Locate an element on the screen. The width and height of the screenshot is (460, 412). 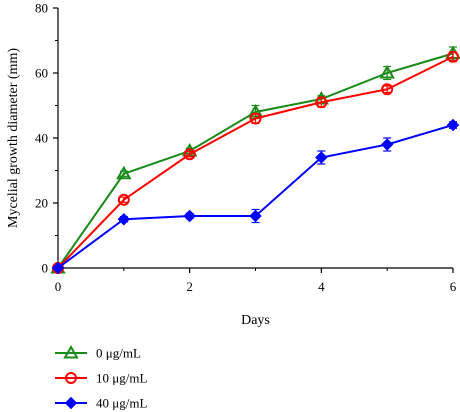
legend: 0 μg/mL 10 μg/mL 40 μg/mL is located at coordinates (101, 377).